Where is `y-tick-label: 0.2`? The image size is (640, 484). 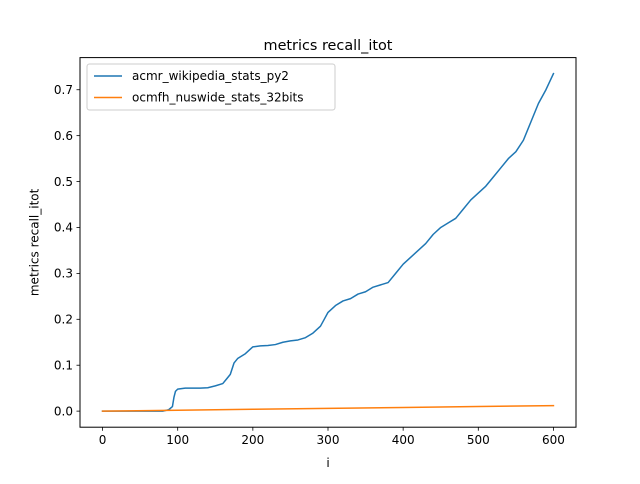
y-tick-label: 0.2 is located at coordinates (63, 320).